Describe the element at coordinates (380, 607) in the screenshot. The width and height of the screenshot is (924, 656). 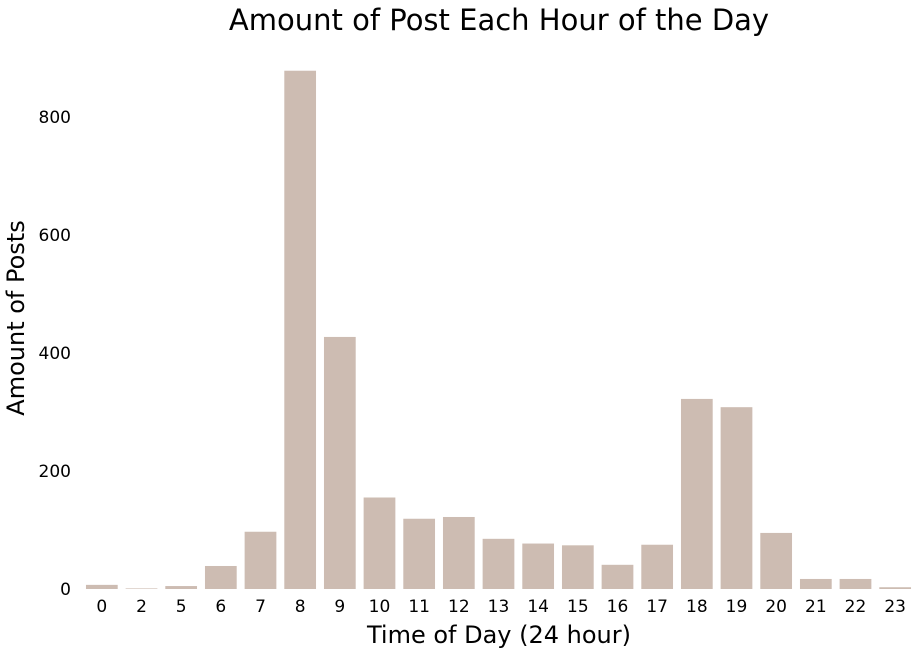
I see `x-tick-label: 10` at that location.